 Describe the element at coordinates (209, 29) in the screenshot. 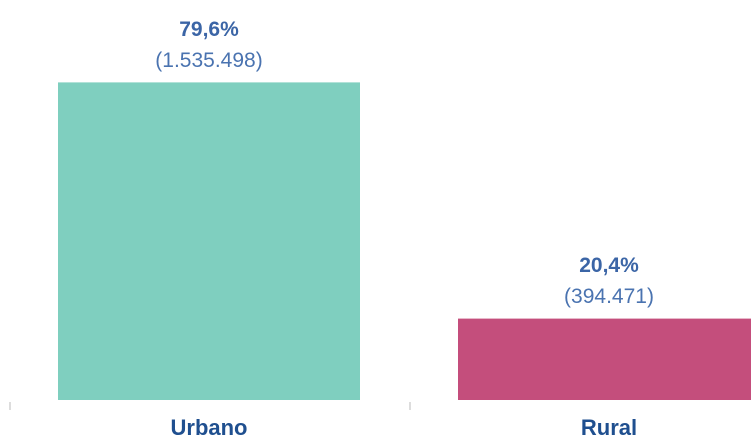

I see `value-label: 79,6%` at that location.